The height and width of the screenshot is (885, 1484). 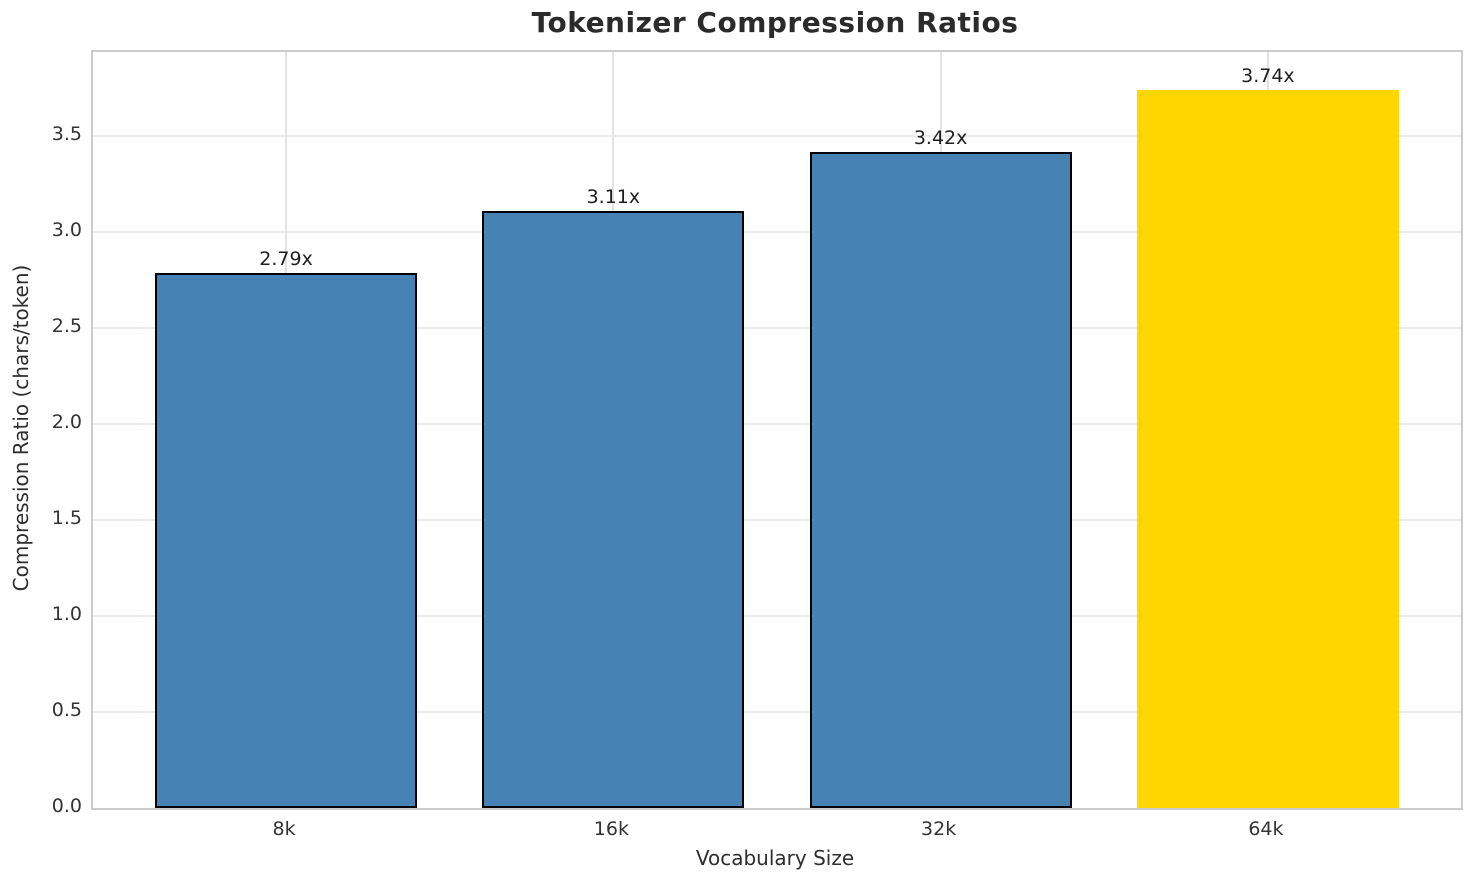 What do you see at coordinates (66, 230) in the screenshot?
I see `y-tick-label: 3.0` at bounding box center [66, 230].